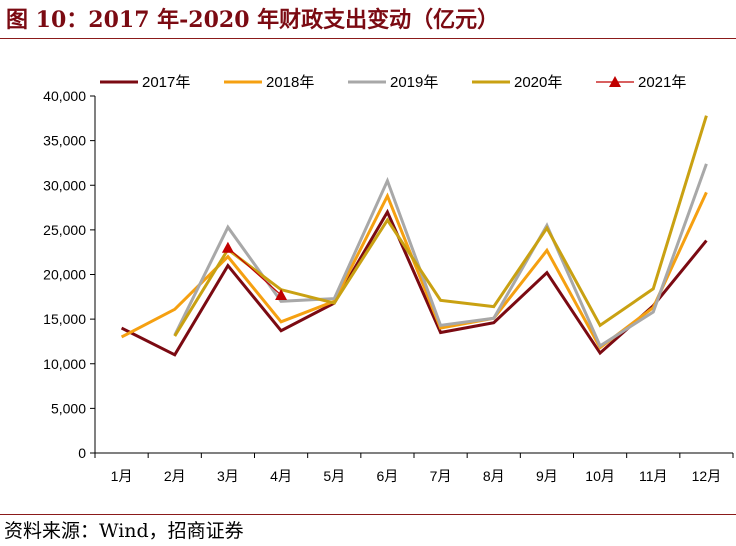 This screenshot has height=546, width=736. I want to click on legend: 2017年 2018年 2019年 2020年 2021年, so click(393, 82).